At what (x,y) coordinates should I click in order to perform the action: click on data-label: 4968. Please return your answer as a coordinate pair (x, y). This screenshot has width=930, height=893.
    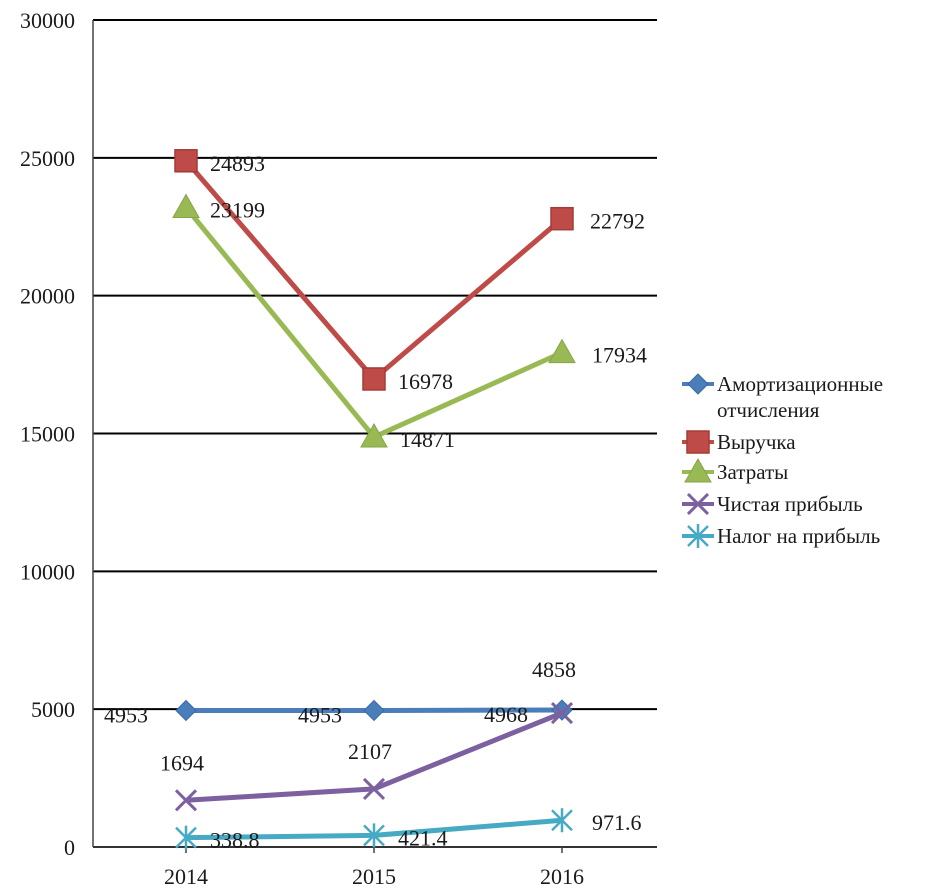
    Looking at the image, I should click on (506, 714).